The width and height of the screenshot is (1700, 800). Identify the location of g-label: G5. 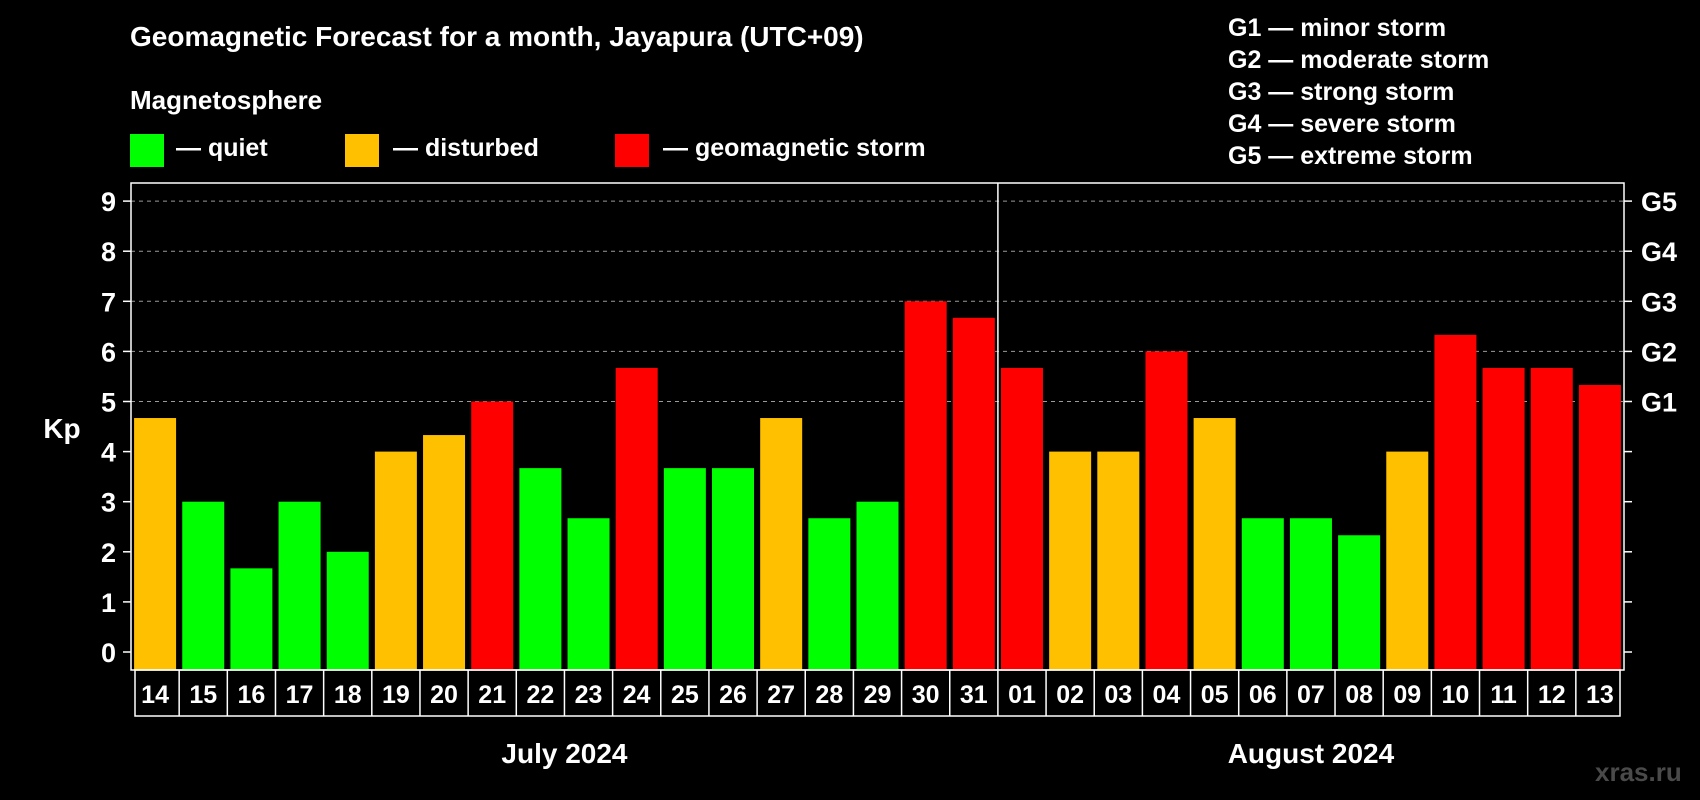
(1659, 202).